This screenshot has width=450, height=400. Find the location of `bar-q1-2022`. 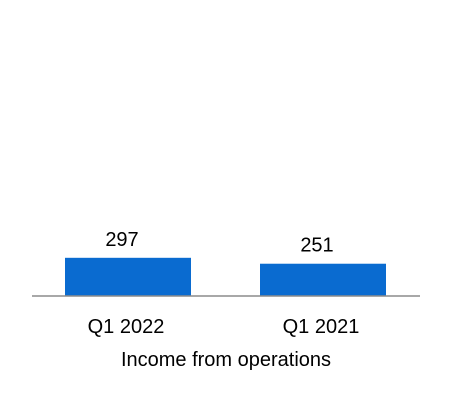

bar-q1-2022 is located at coordinates (128, 276).